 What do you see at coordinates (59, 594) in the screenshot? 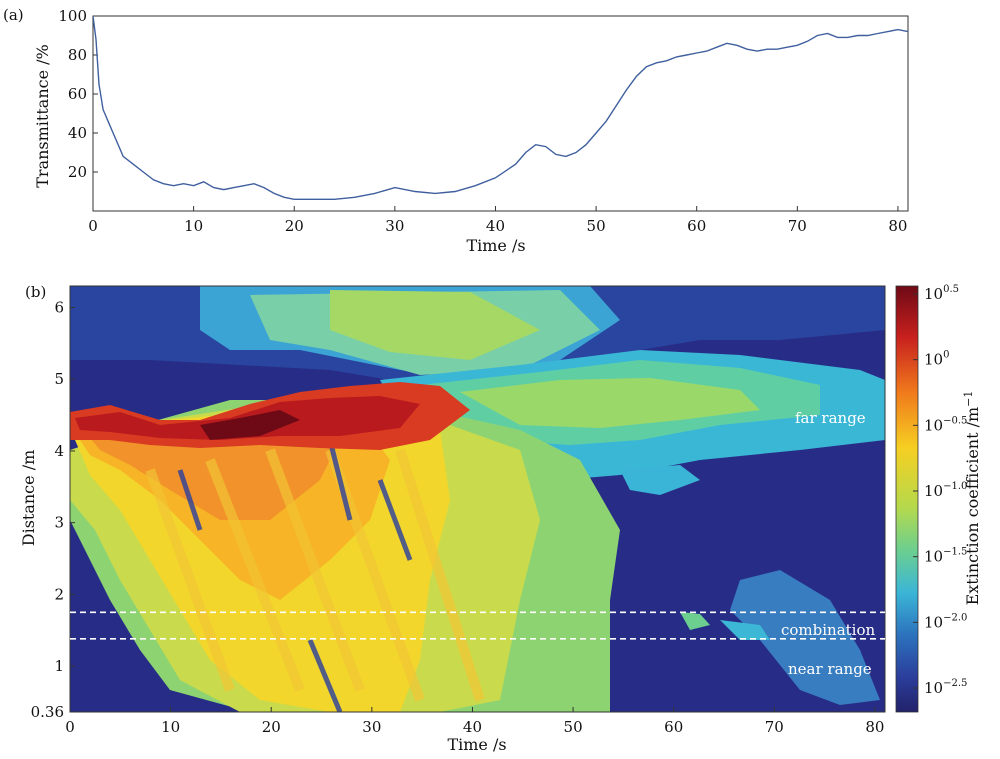
I see `panel-b-y-tick-label: 2` at bounding box center [59, 594].